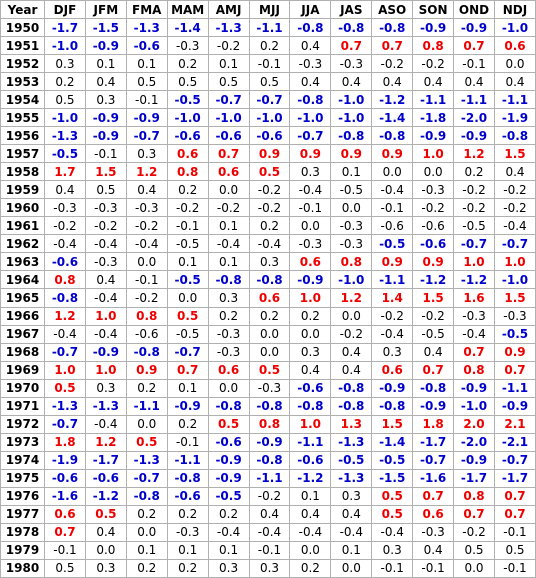 The height and width of the screenshot is (578, 536). What do you see at coordinates (514, 442) in the screenshot?
I see `value-cell: -2.1` at bounding box center [514, 442].